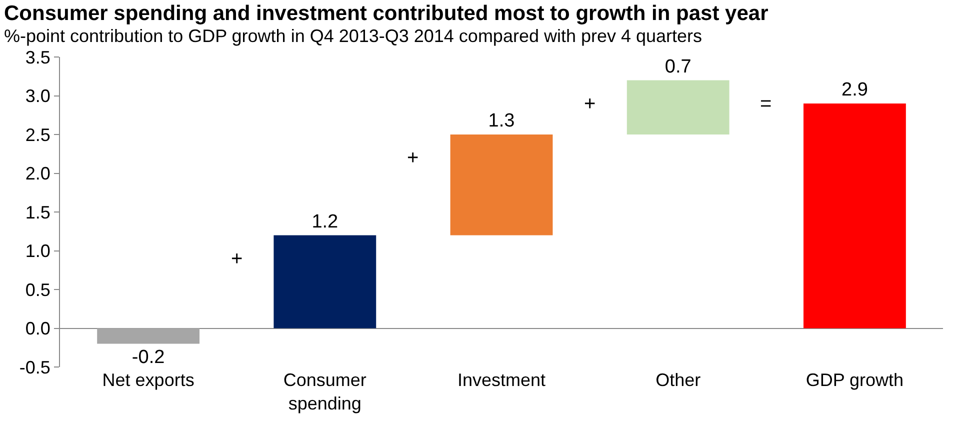 The width and height of the screenshot is (963, 448). I want to click on x-tick-label: Net exports, so click(148, 380).